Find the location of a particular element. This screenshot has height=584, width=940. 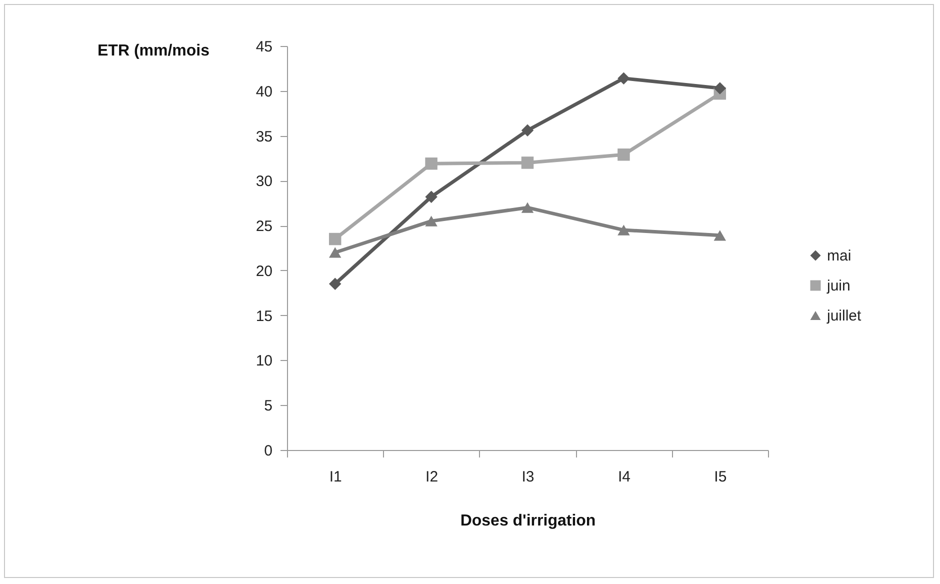

y-tick-label: 20 is located at coordinates (264, 271).